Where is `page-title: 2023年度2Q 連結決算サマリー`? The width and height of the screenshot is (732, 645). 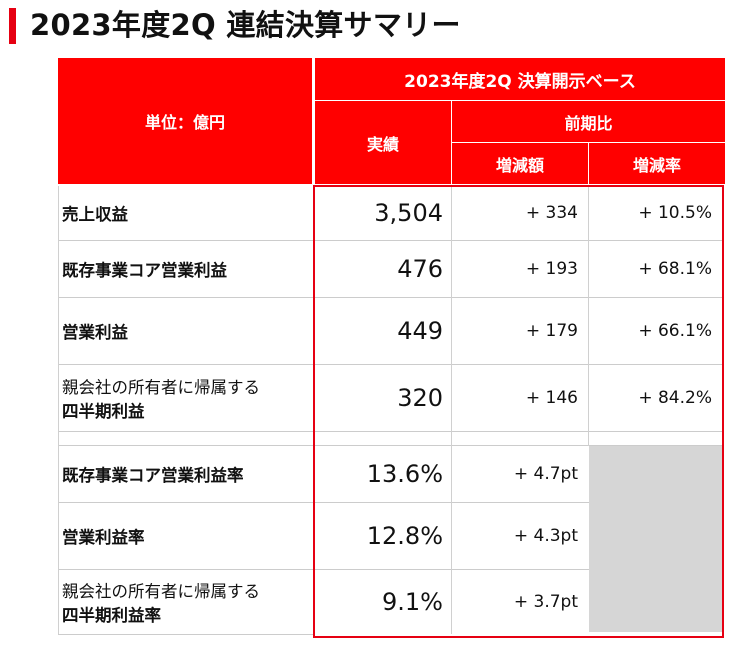
page-title: 2023年度2Q 連結決算サマリー is located at coordinates (245, 25).